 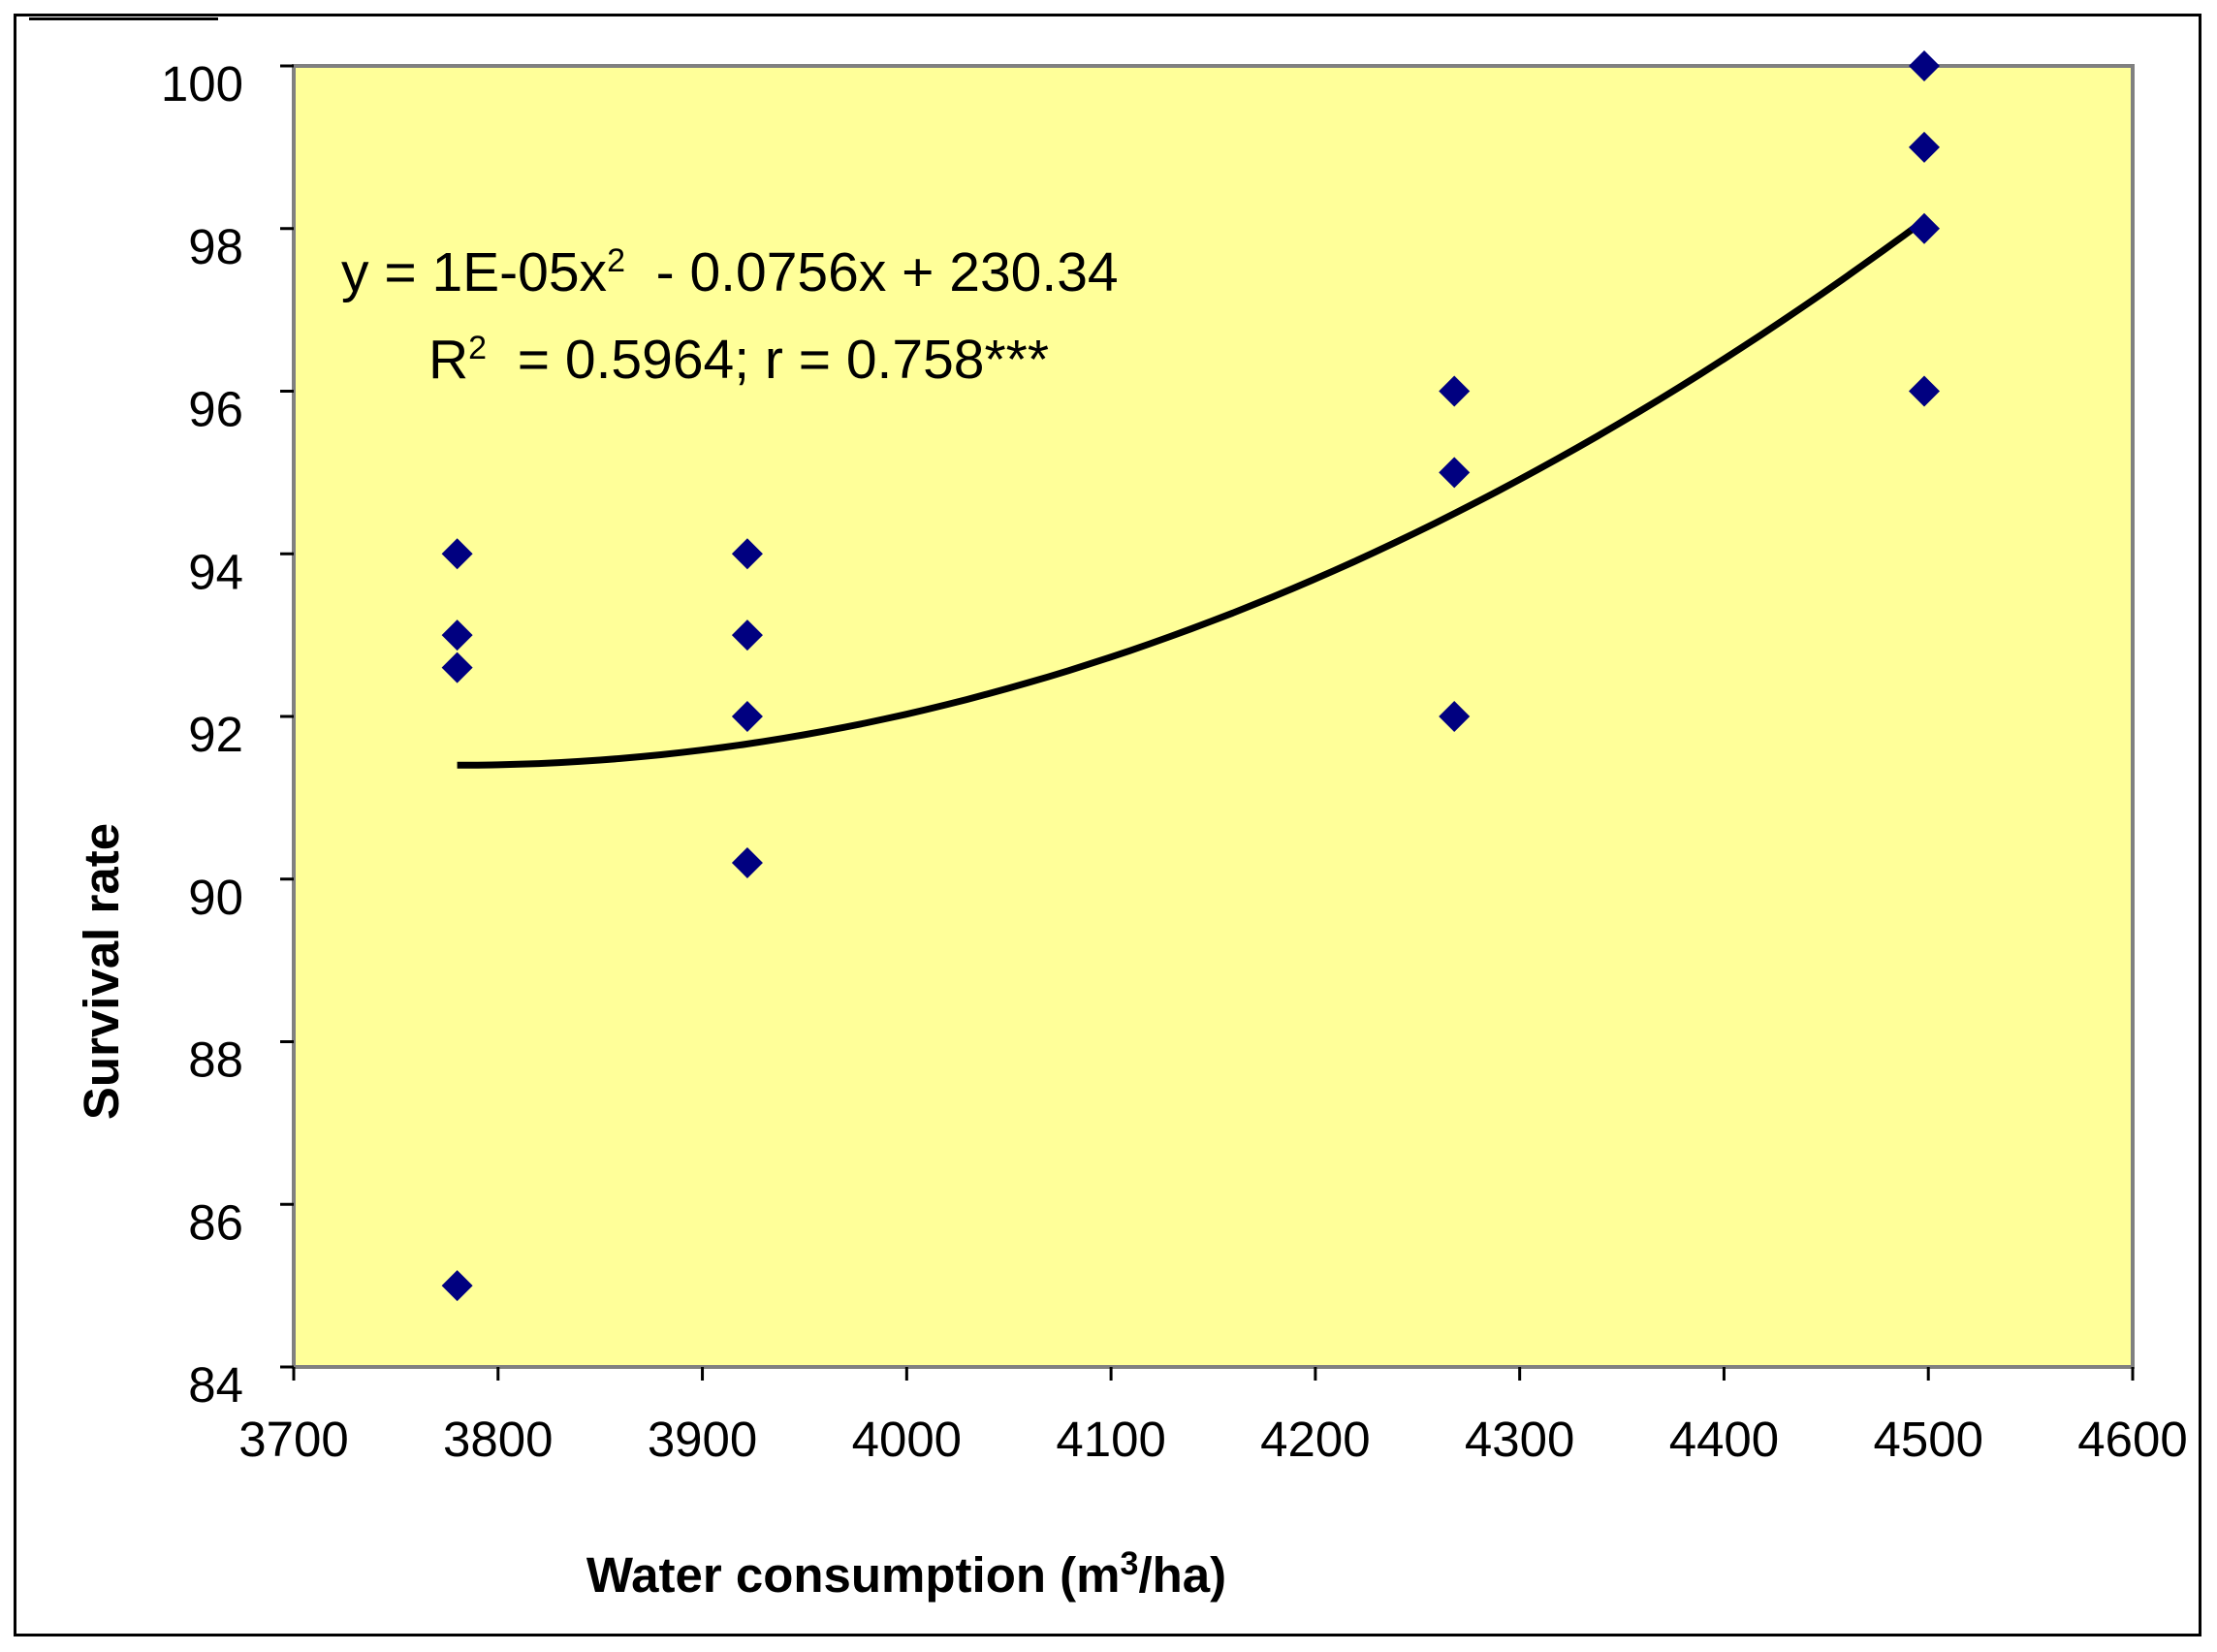 I want to click on x-tick-label: 4500, so click(x=1927, y=1440).